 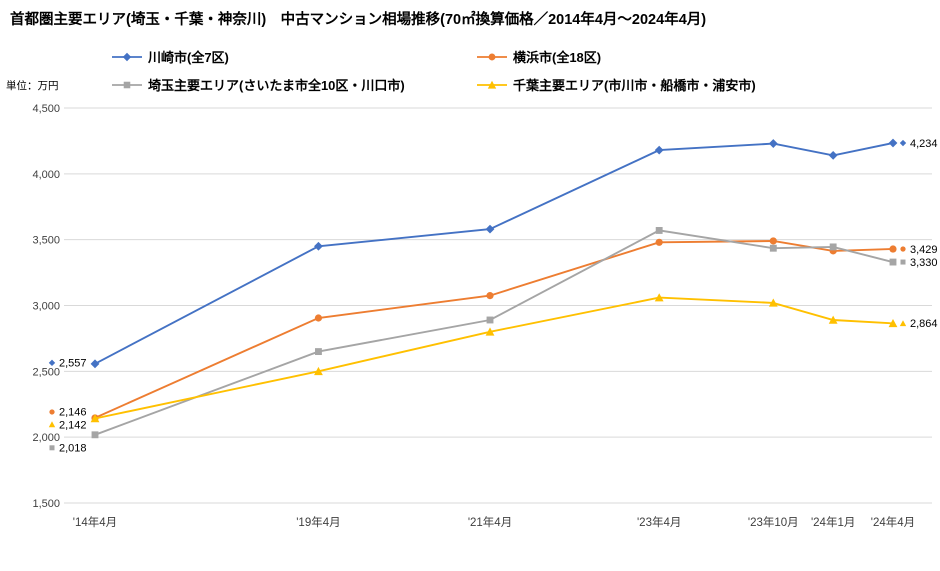 I want to click on circle-legend-key-icon, so click(x=492, y=56).